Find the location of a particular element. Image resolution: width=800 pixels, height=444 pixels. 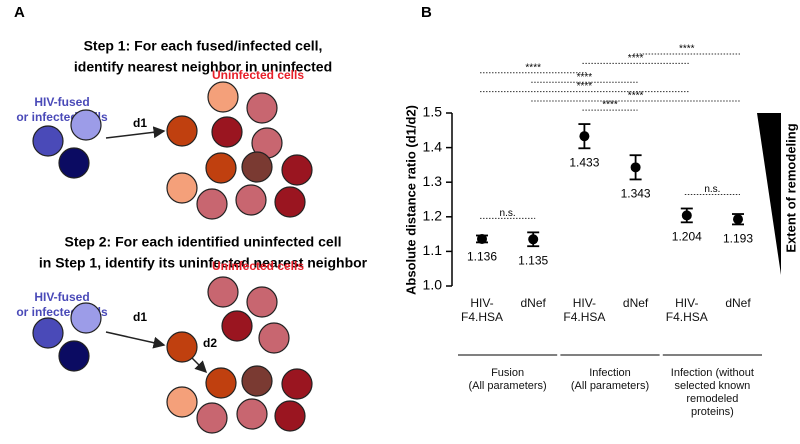

y-tick-label: 1.5 is located at coordinates (433, 112).